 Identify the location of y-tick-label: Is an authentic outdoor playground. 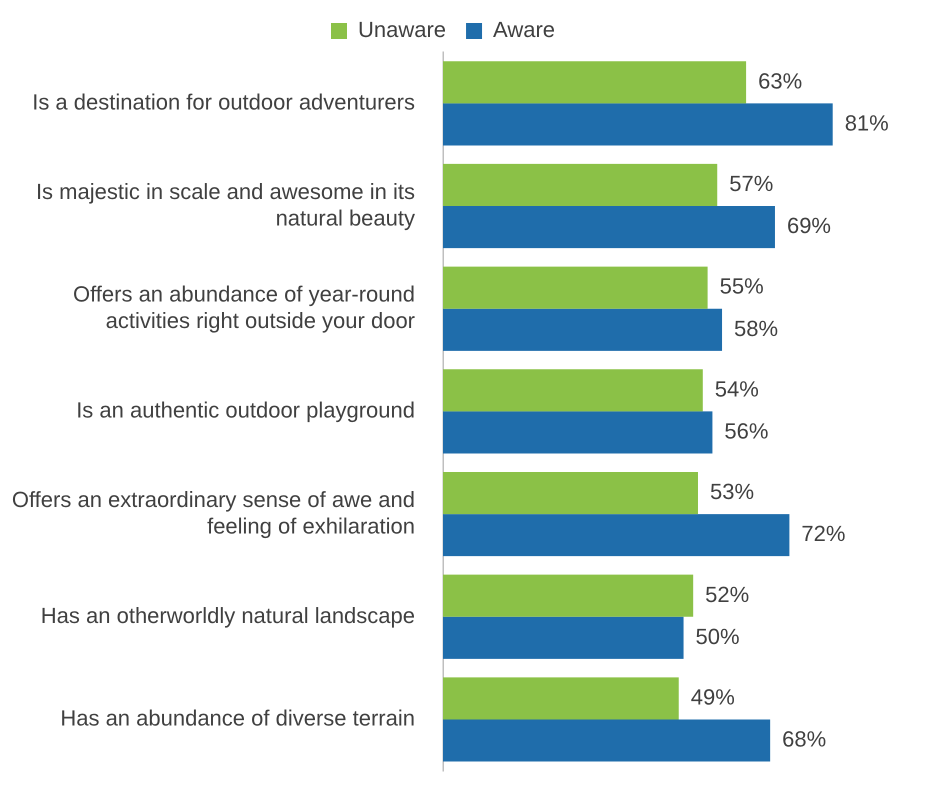
(245, 409).